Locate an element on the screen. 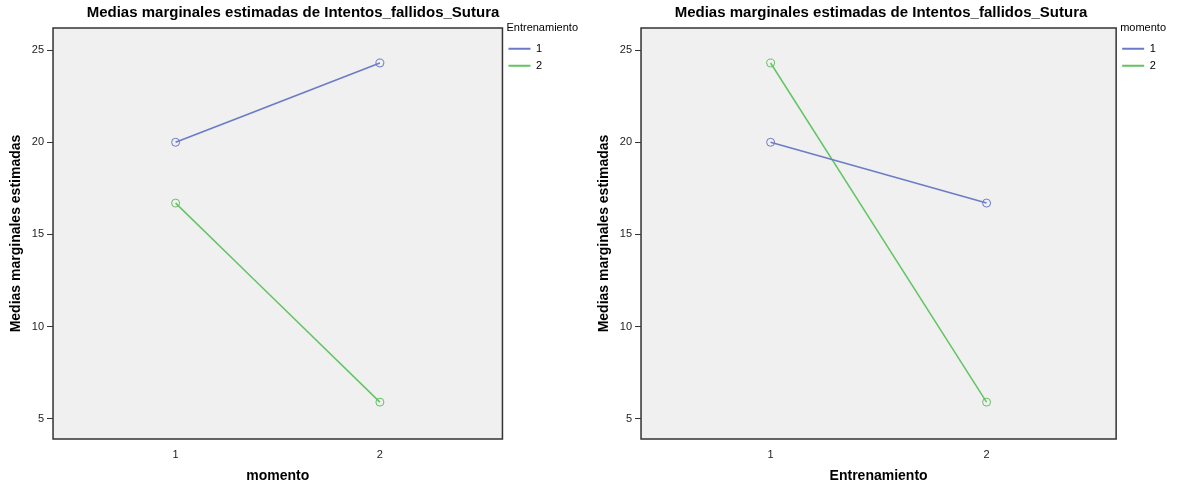 The image size is (1177, 493). x-axis-title: momento is located at coordinates (278, 475).